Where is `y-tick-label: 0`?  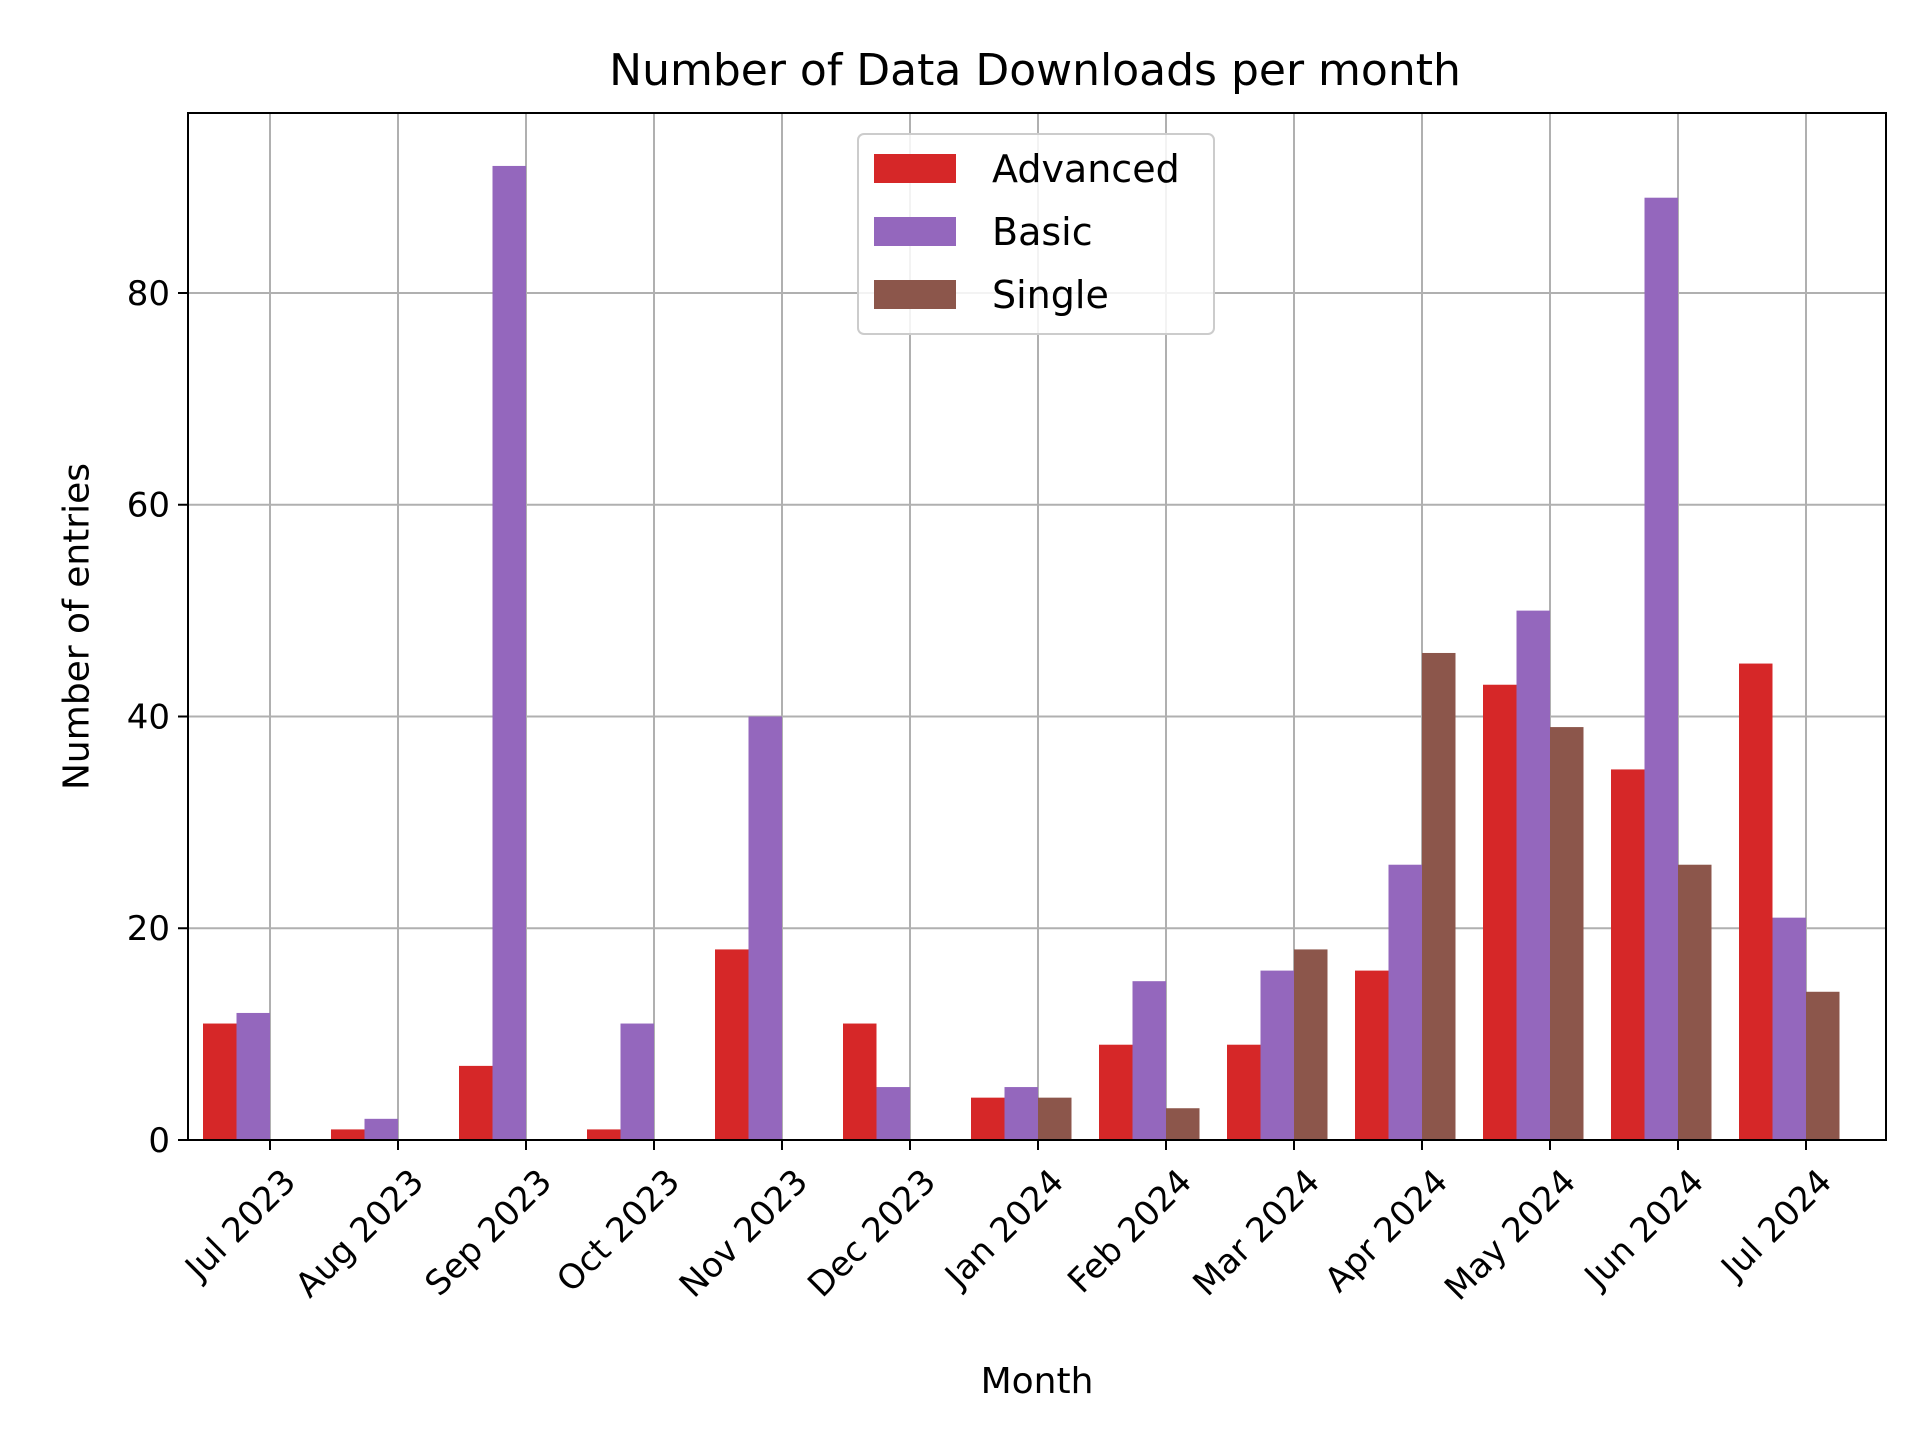 y-tick-label: 0 is located at coordinates (159, 1141).